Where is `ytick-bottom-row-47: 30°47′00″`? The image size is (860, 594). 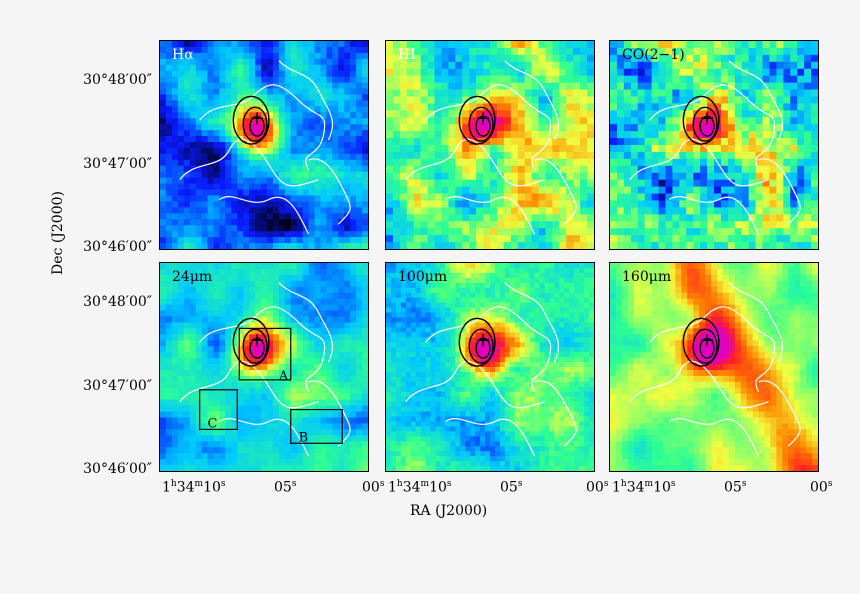 ytick-bottom-row-47: 30°47′00″ is located at coordinates (117, 386).